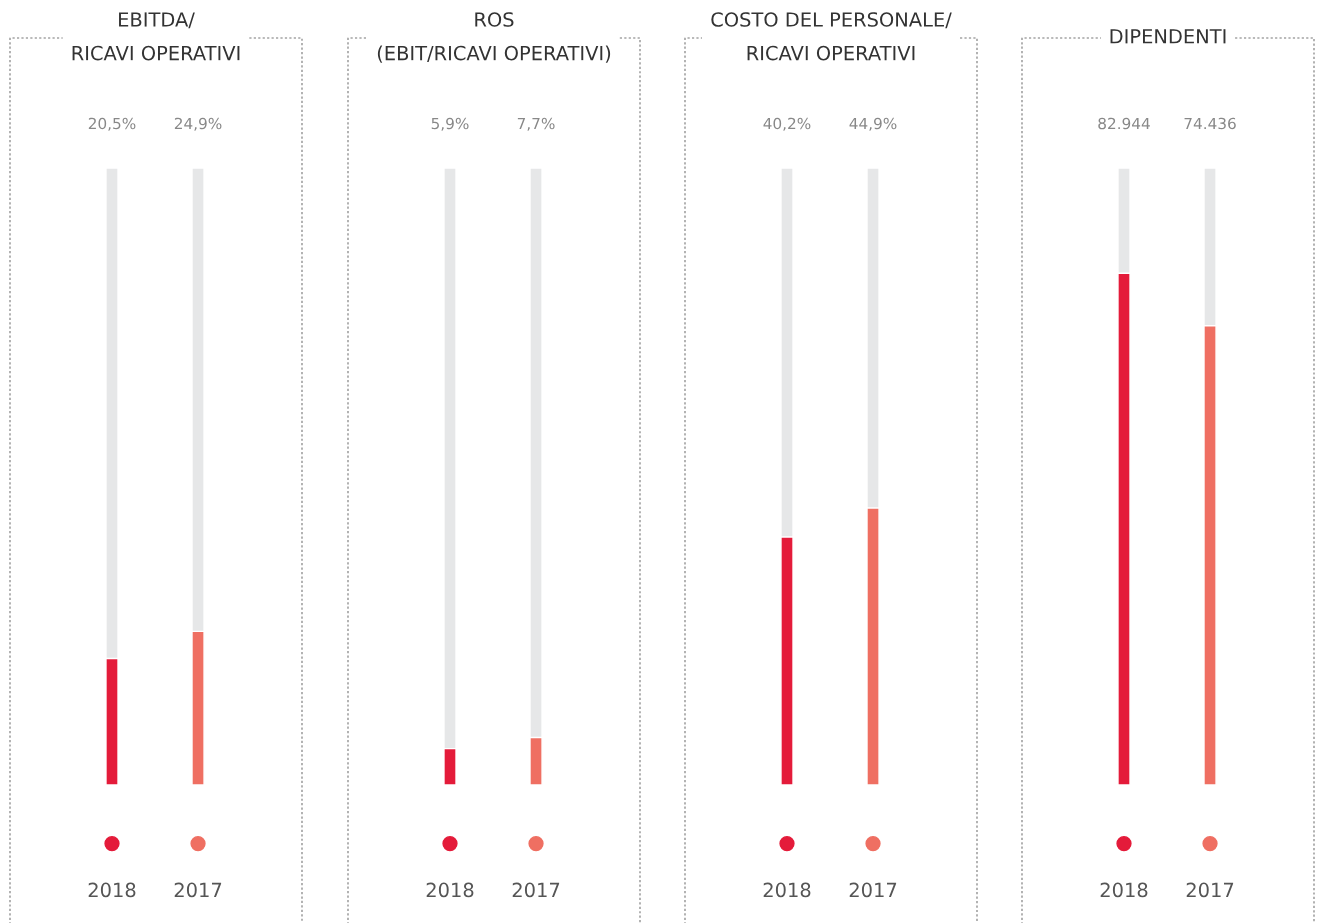 The height and width of the screenshot is (923, 1317). Describe the element at coordinates (198, 124) in the screenshot. I see `data-label: 24,9%` at that location.